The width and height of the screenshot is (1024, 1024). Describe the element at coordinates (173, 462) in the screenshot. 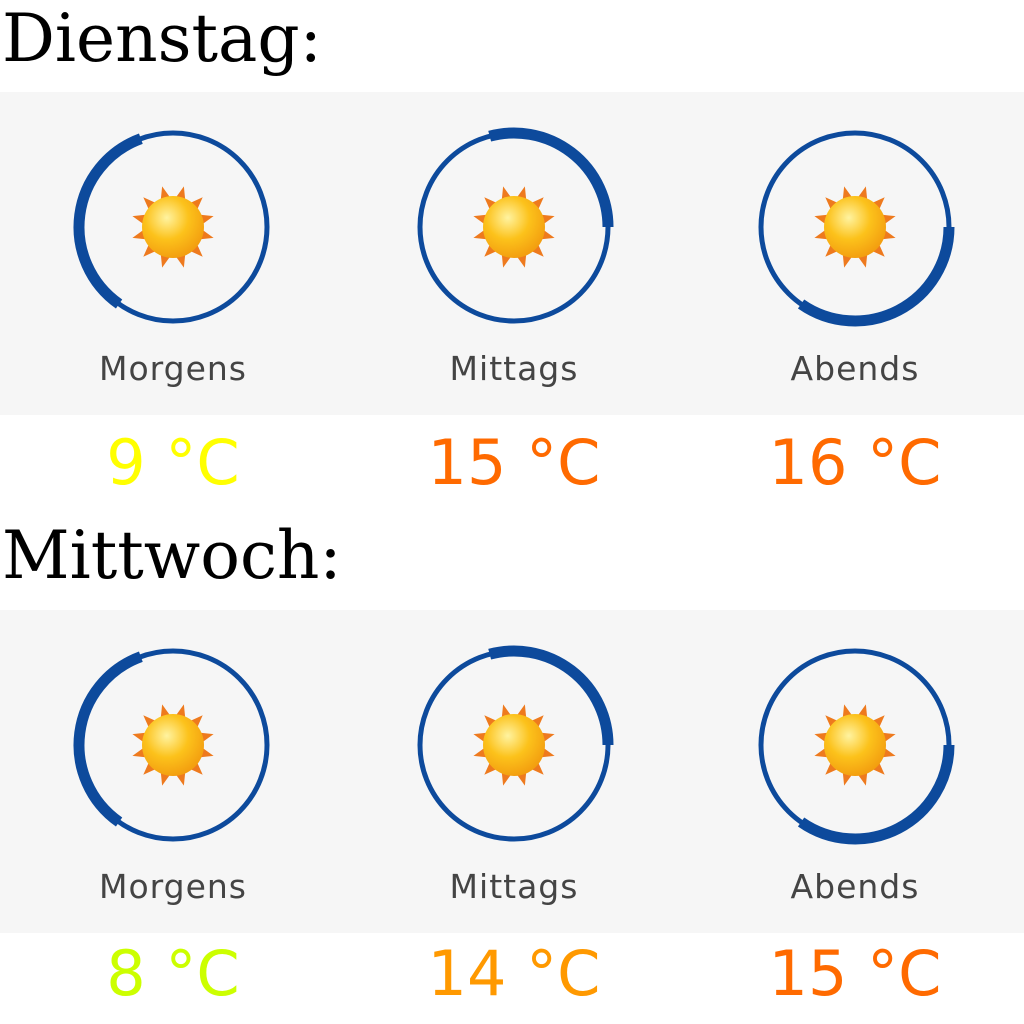

I see `temperature-value: 9 °C` at that location.